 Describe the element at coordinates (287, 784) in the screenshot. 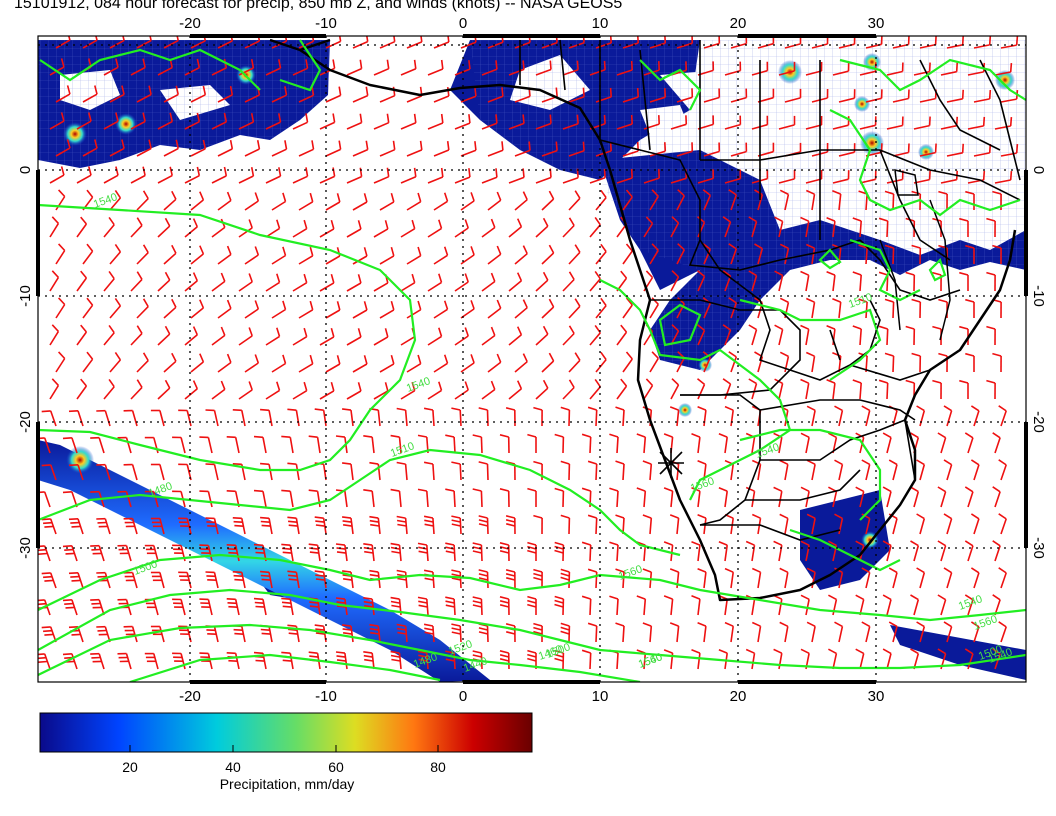

I see `colorbar-label: Precipitation, mm/day` at that location.